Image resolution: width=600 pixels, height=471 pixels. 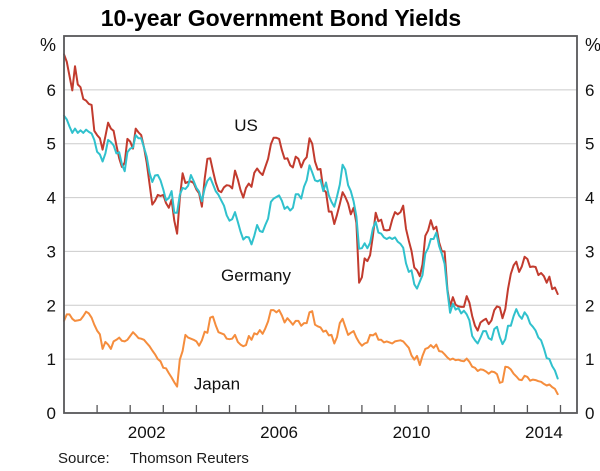 I want to click on x-label-2002: 2002, so click(x=147, y=432).